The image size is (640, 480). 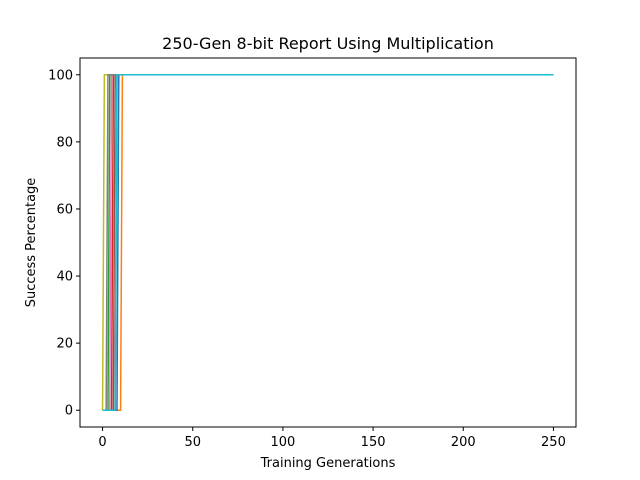 What do you see at coordinates (69, 411) in the screenshot?
I see `y-tick-label: 0` at bounding box center [69, 411].